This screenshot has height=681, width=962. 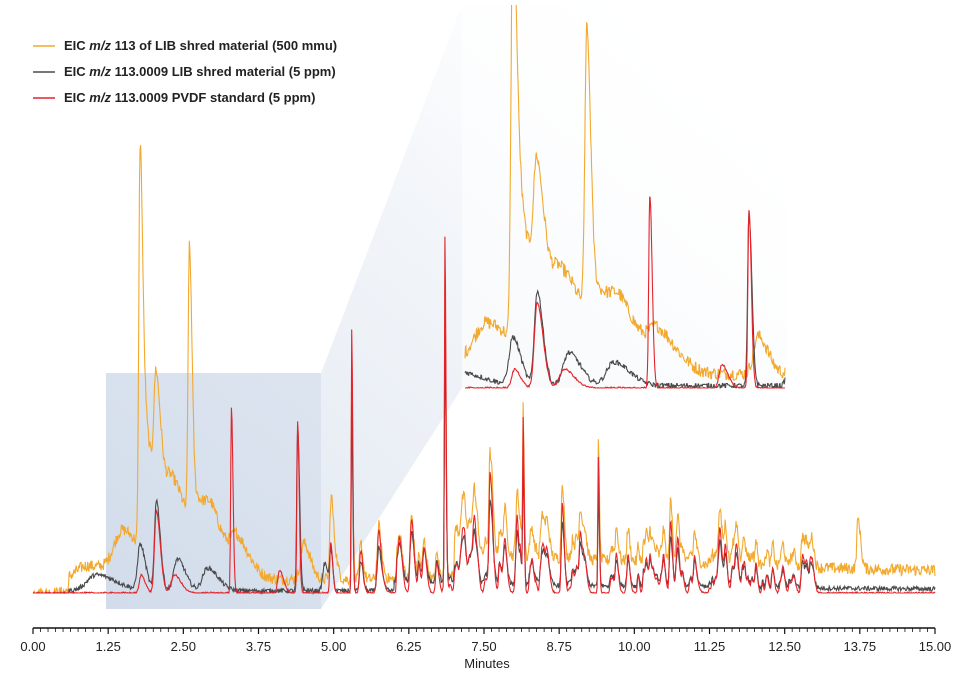 I want to click on x-tick-label: 0.00, so click(x=32, y=646).